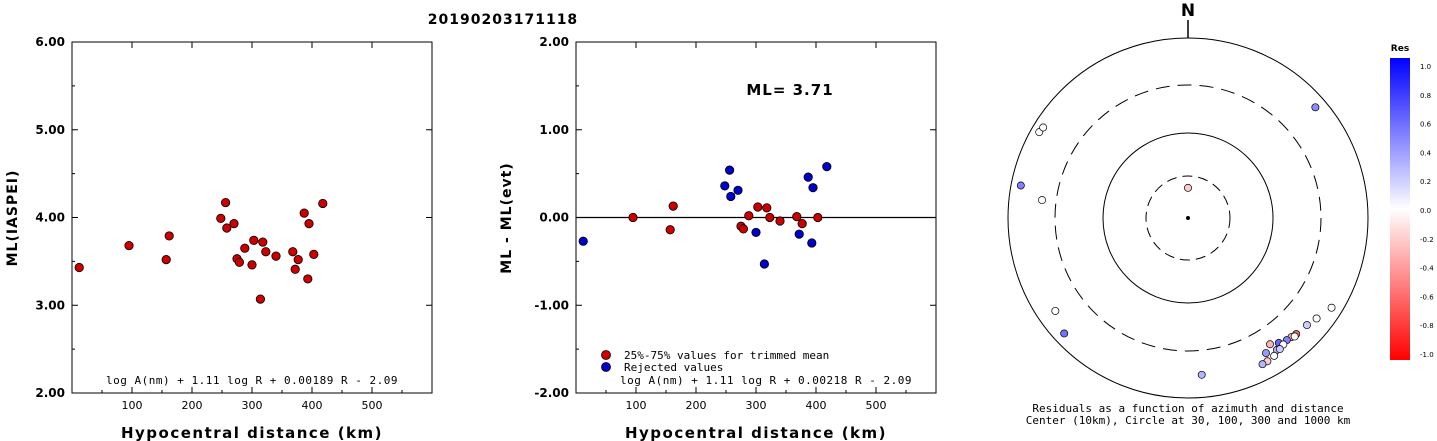 The width and height of the screenshot is (1437, 441). What do you see at coordinates (252, 432) in the screenshot?
I see `plot1-x-axis-label: Hypocentral distance (km)` at bounding box center [252, 432].